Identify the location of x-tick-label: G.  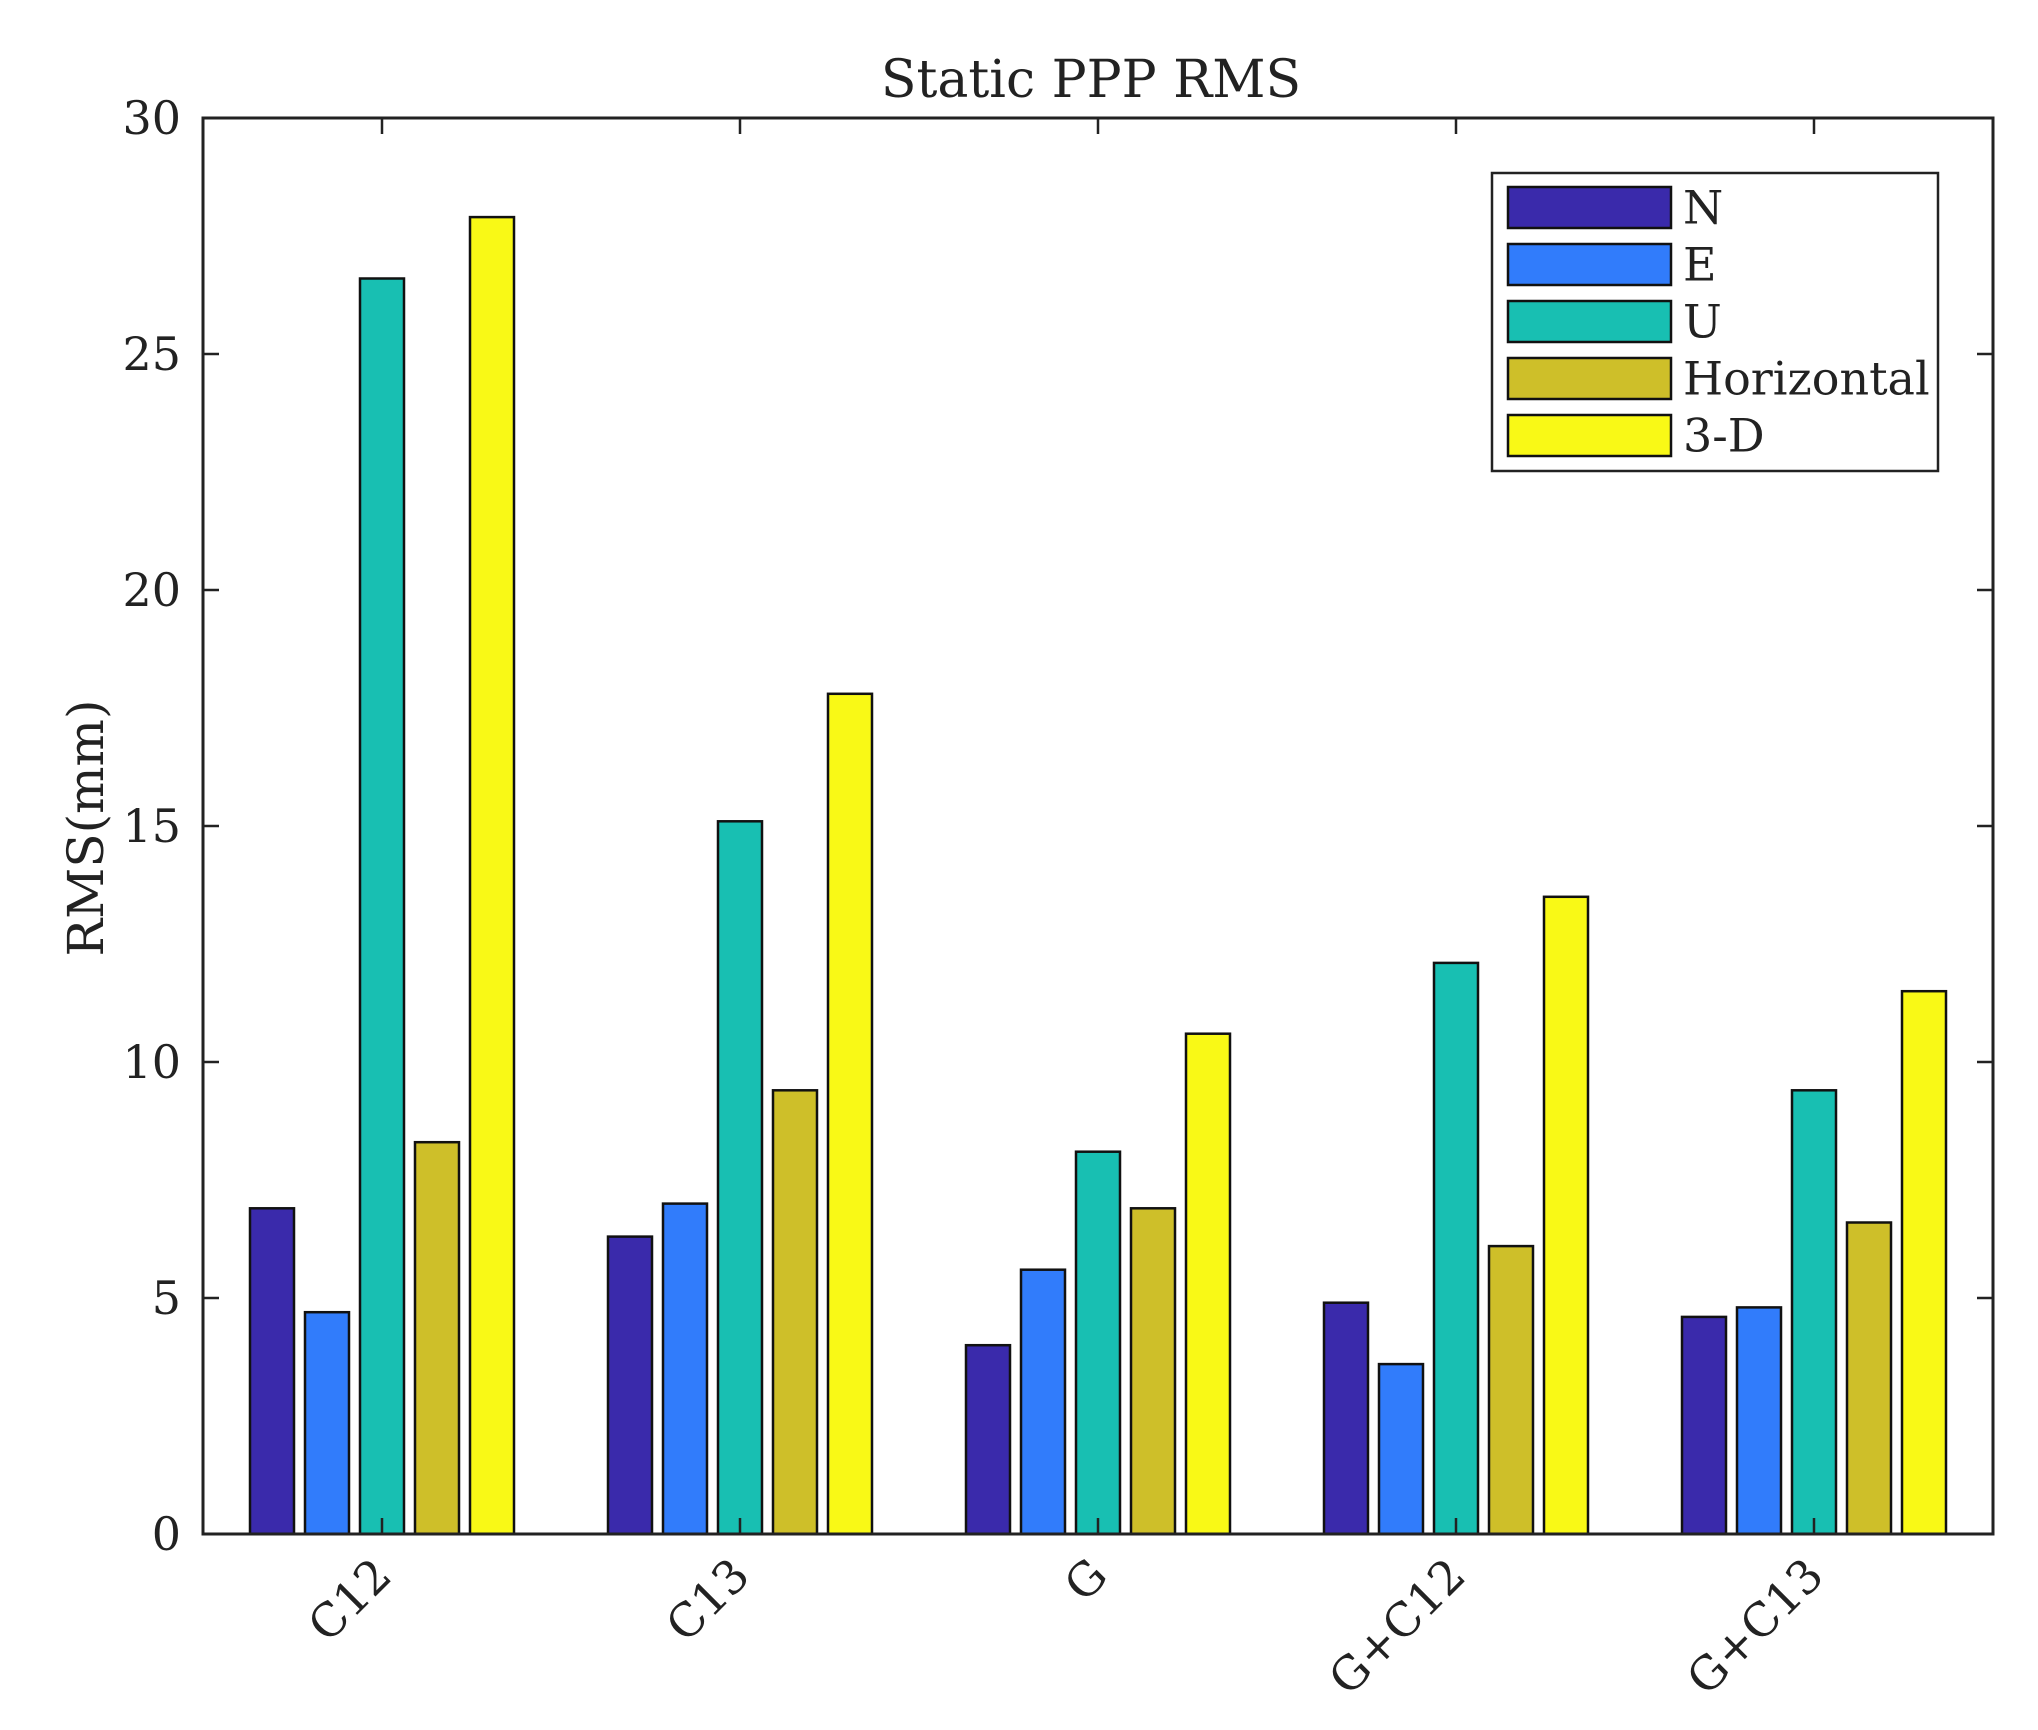
(1086, 1580).